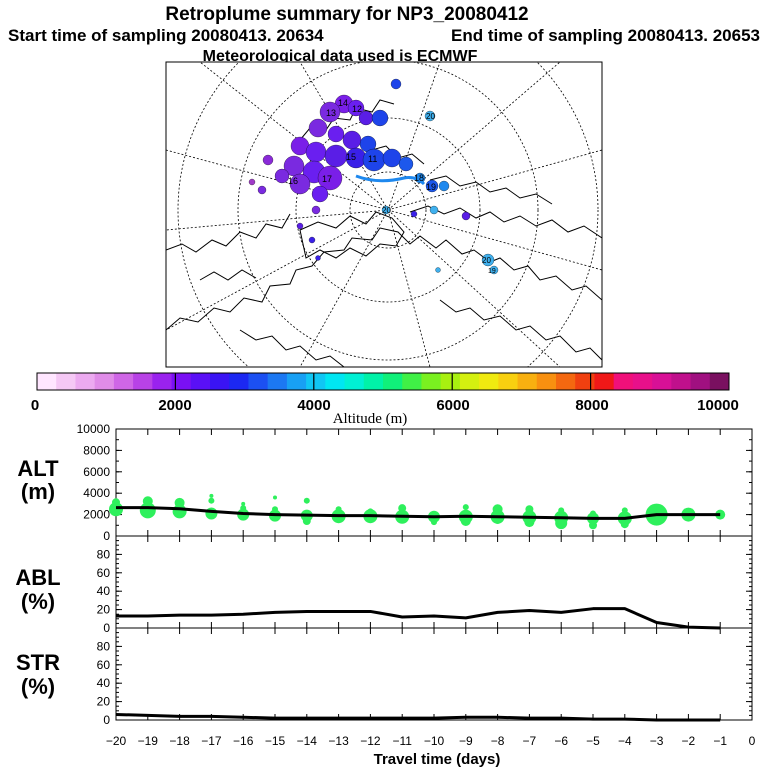 Image resolution: width=768 pixels, height=768 pixels. Describe the element at coordinates (343, 103) in the screenshot. I see `cluster-label: 14` at that location.